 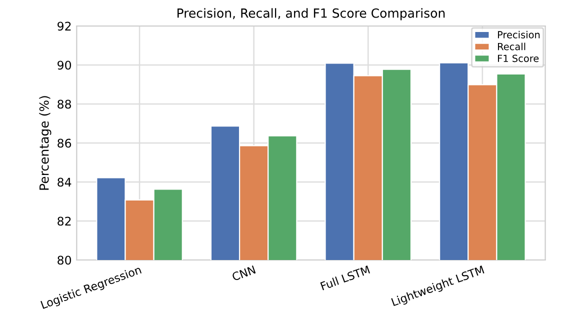 I want to click on y-tick-label: 92, so click(x=64, y=26).